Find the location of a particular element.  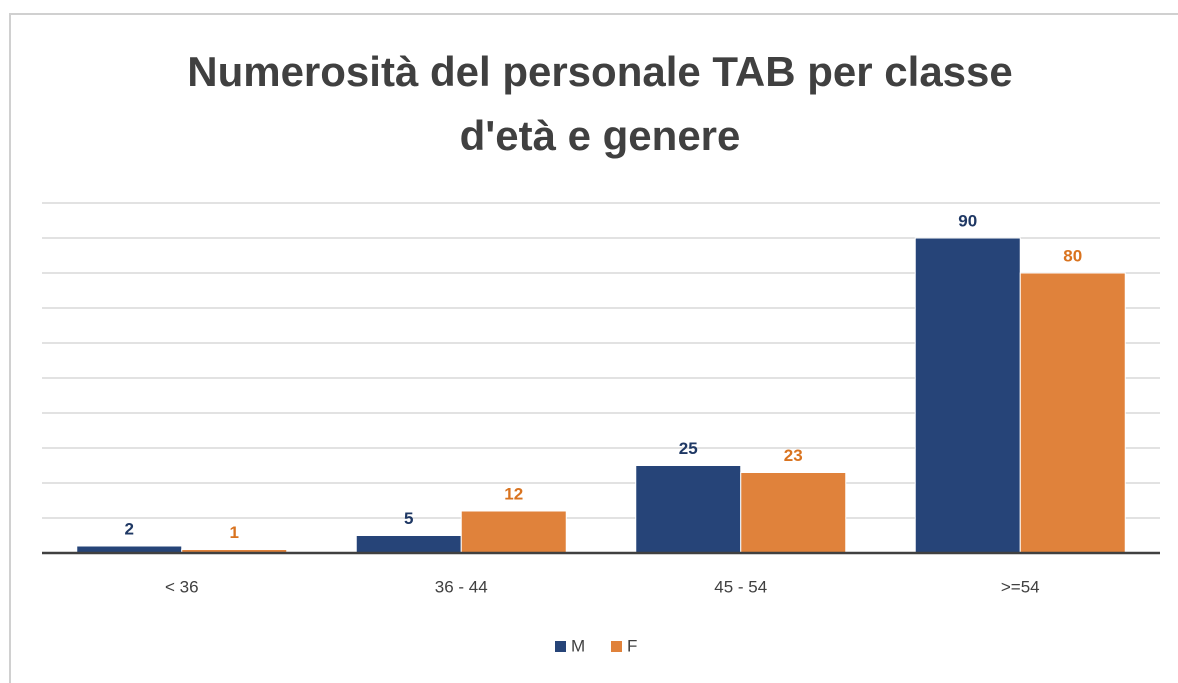

x-tick-label: 45 - 54 is located at coordinates (740, 586).